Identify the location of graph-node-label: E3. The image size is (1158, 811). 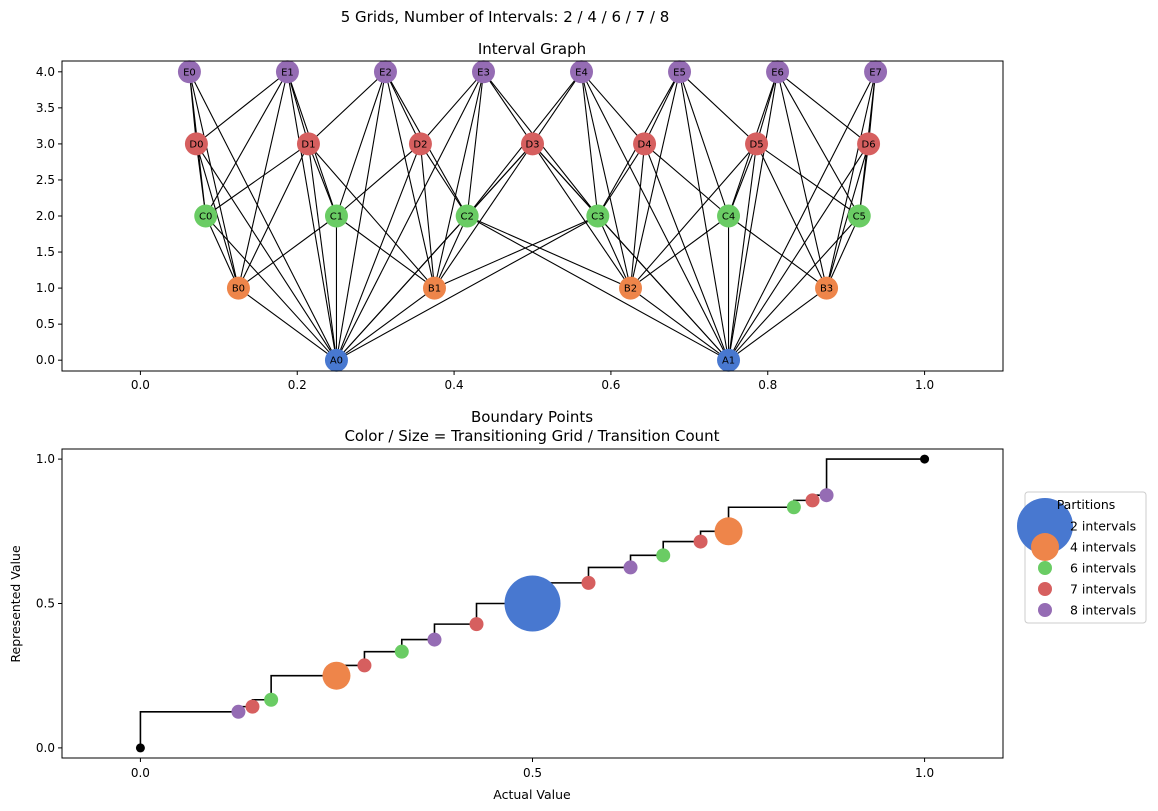
(483, 72).